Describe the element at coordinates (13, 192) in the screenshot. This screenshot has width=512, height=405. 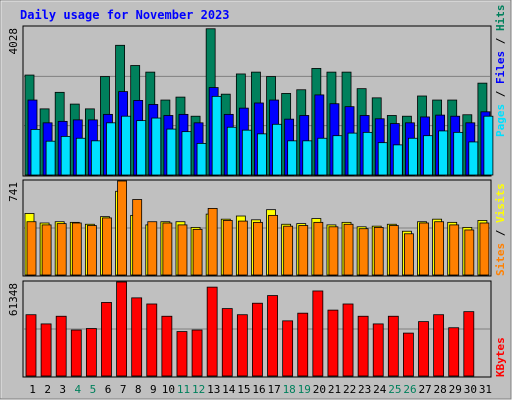
I see `y-max-label-visits-sites: 741` at that location.